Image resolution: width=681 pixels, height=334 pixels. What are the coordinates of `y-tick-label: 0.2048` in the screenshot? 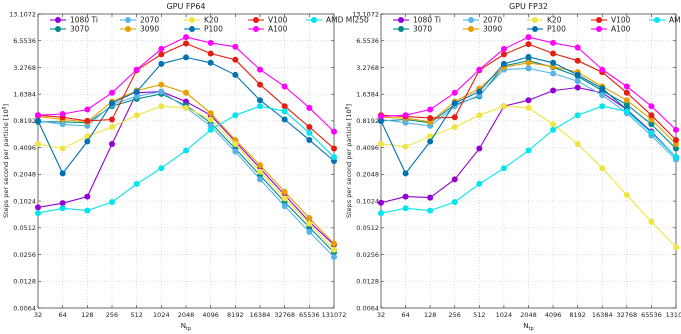 It's located at (24, 175).